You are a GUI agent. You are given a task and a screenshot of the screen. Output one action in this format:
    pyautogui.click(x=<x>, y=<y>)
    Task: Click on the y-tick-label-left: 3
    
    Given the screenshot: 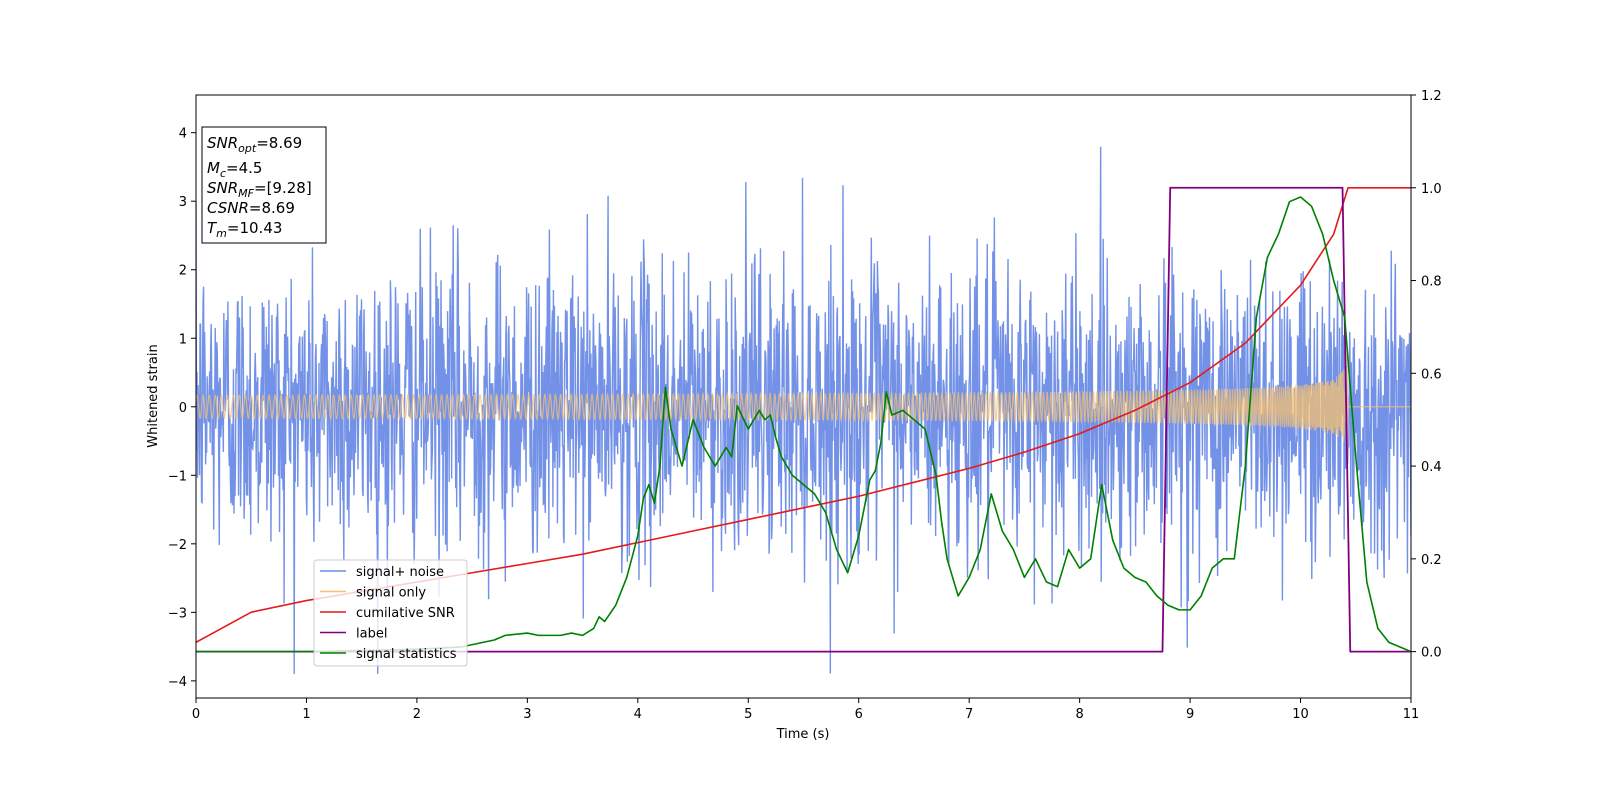 What is the action you would take?
    pyautogui.click(x=183, y=202)
    